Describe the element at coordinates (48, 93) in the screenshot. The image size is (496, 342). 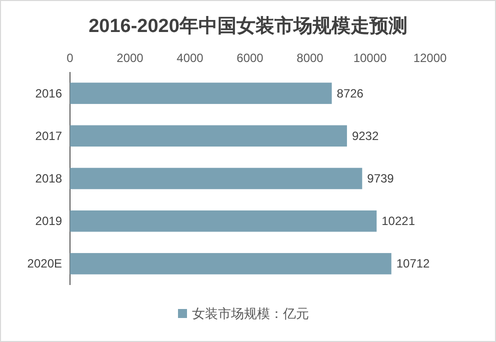
I see `y-tick-label: 2016` at that location.